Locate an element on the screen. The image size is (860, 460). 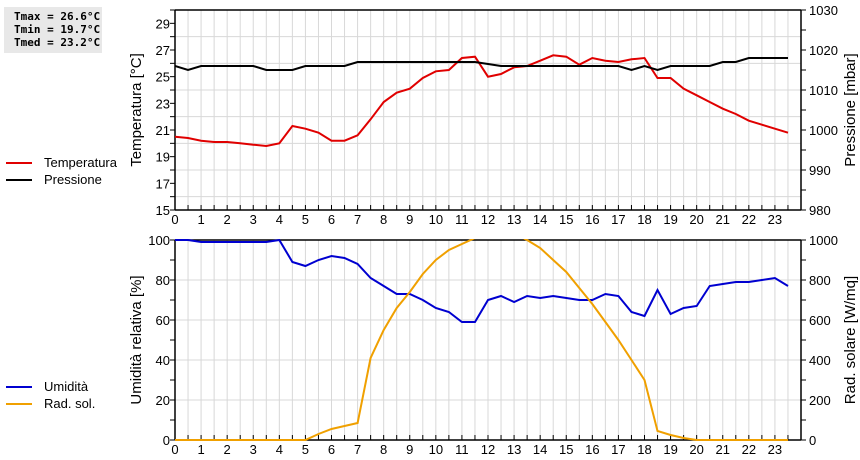
y-tick-label-right: 1010 is located at coordinates (823, 90).